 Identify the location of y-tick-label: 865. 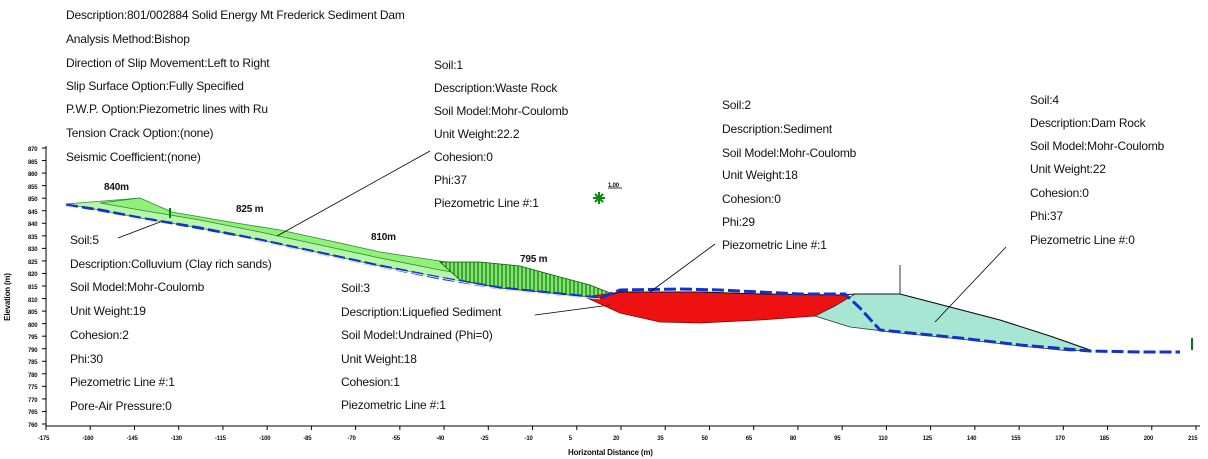
(33, 162).